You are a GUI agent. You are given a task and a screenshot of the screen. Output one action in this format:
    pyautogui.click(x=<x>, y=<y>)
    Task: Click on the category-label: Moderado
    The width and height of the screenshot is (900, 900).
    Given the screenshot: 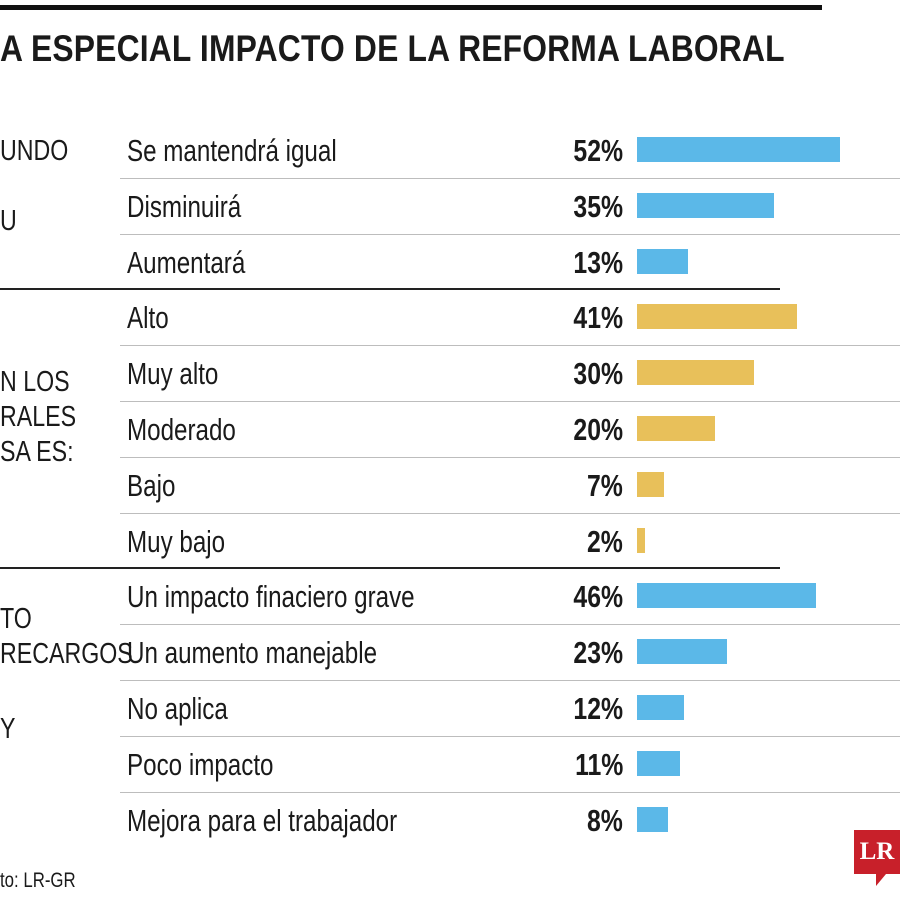 What is the action you would take?
    pyautogui.click(x=181, y=429)
    